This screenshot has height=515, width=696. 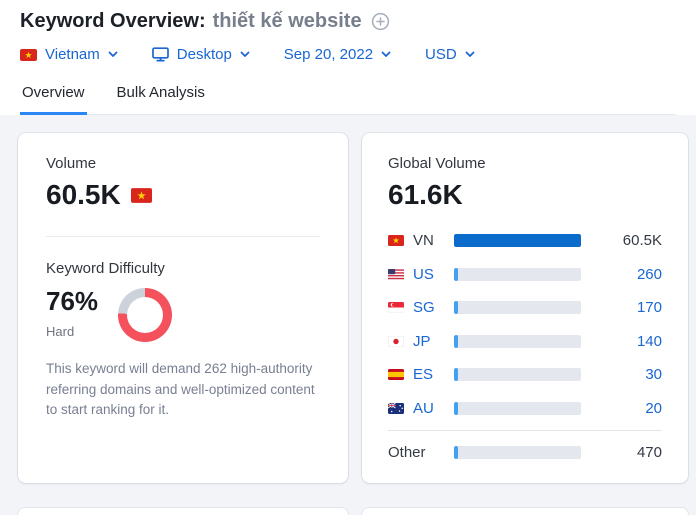 I want to click on country-row-au: AU 20, so click(x=525, y=409).